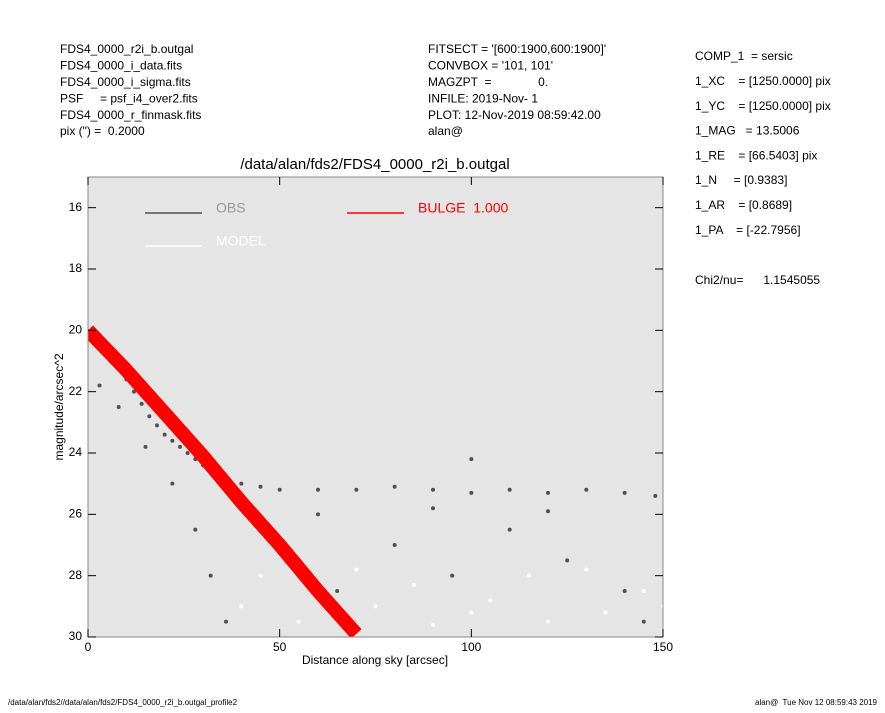  What do you see at coordinates (280, 647) in the screenshot?
I see `x-tick-label: 50` at bounding box center [280, 647].